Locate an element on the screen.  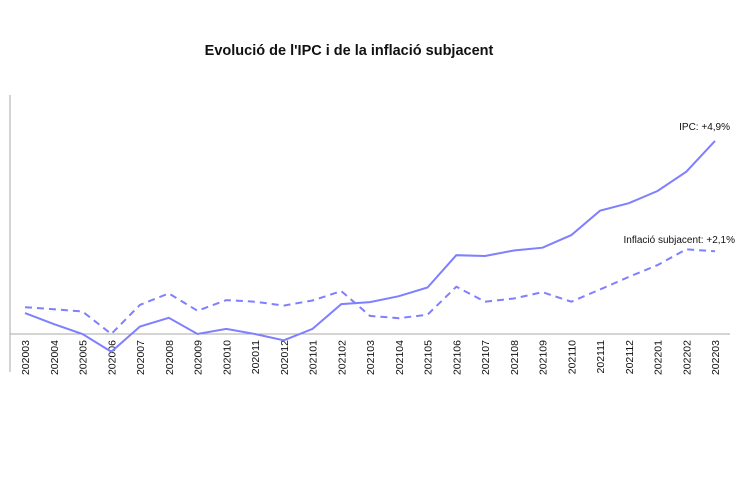
x-tick-label: 202008 is located at coordinates (170, 357).